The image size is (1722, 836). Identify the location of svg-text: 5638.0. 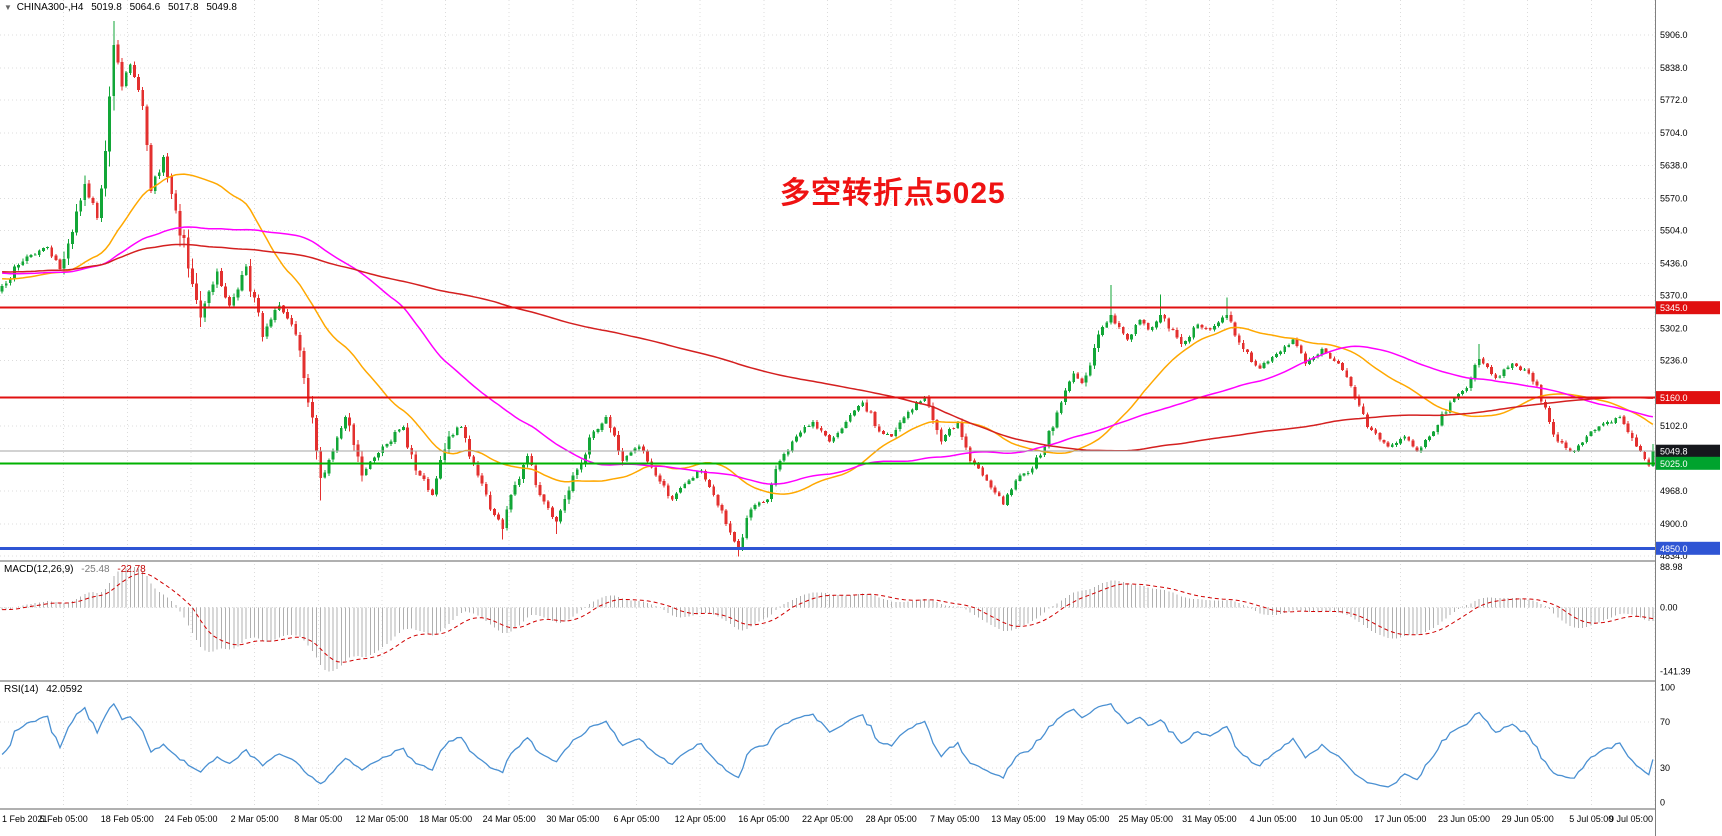
(1674, 165).